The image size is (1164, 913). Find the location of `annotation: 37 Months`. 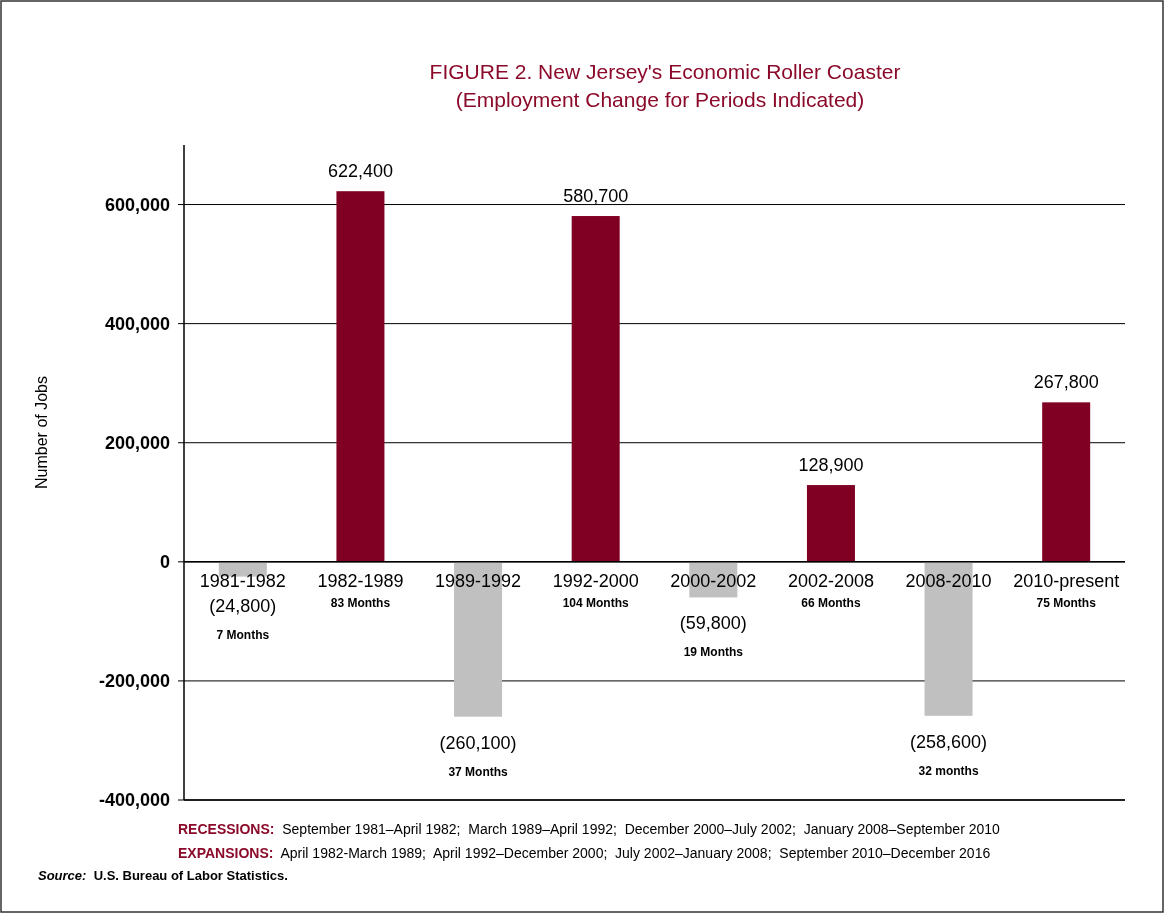

annotation: 37 Months is located at coordinates (478, 771).